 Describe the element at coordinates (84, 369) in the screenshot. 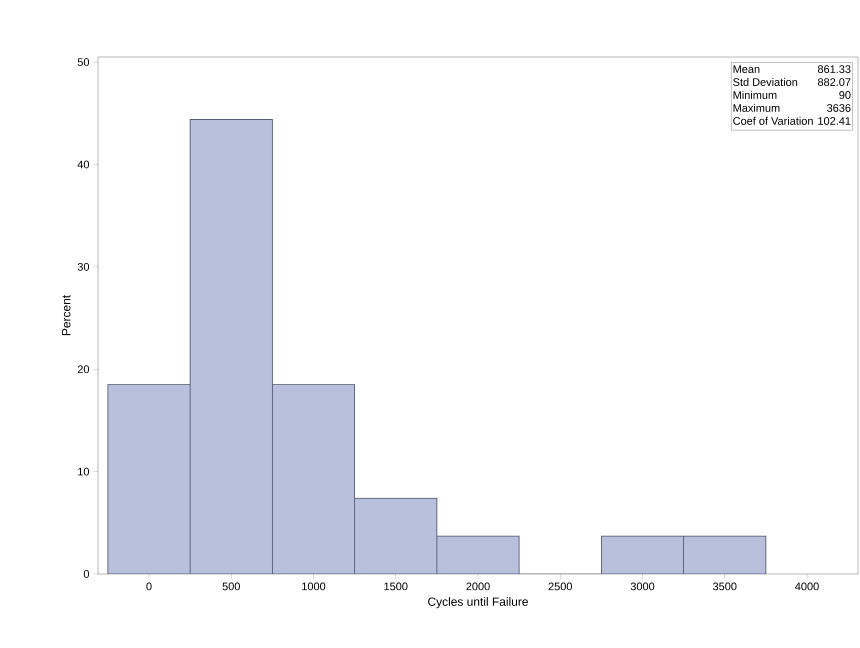

I see `y-tick-label: 20` at that location.